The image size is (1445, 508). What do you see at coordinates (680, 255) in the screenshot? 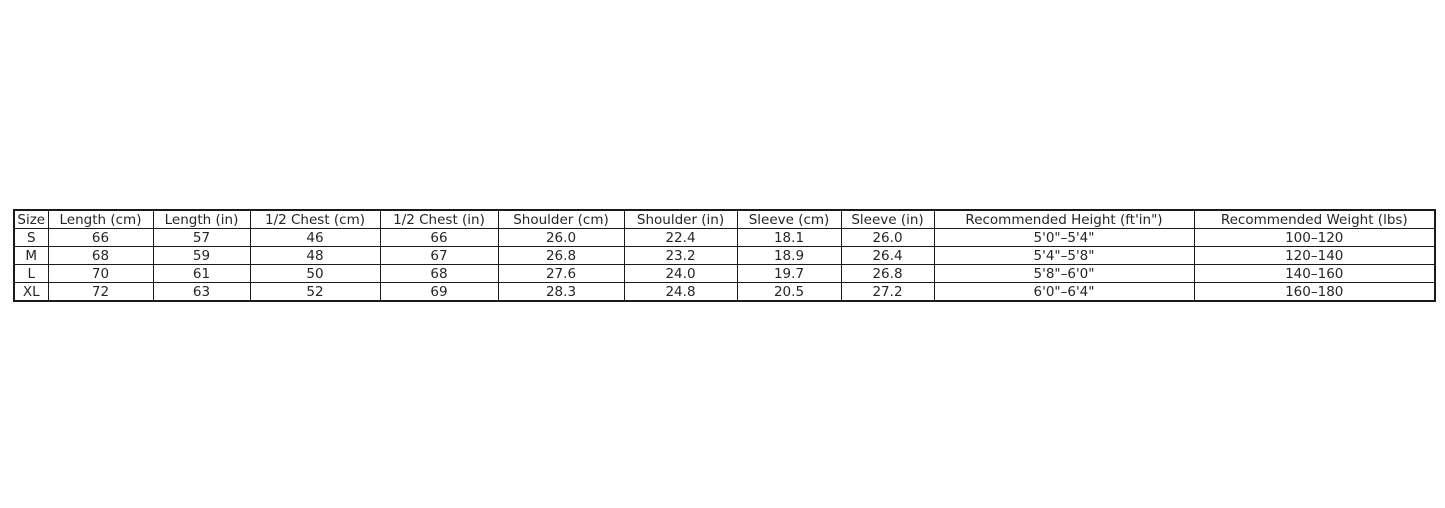
I see `table-cell: 23.2` at bounding box center [680, 255].